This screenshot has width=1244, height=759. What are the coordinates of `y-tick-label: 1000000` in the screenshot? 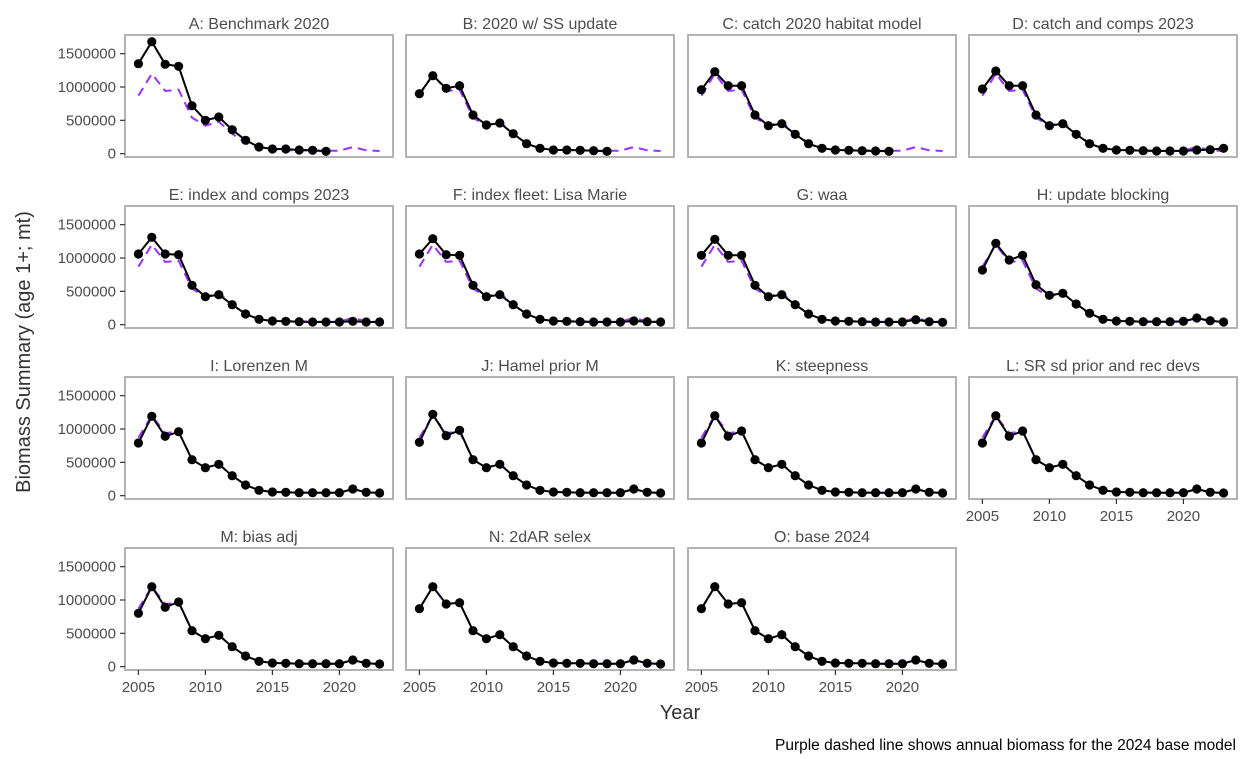 It's located at (87, 600).